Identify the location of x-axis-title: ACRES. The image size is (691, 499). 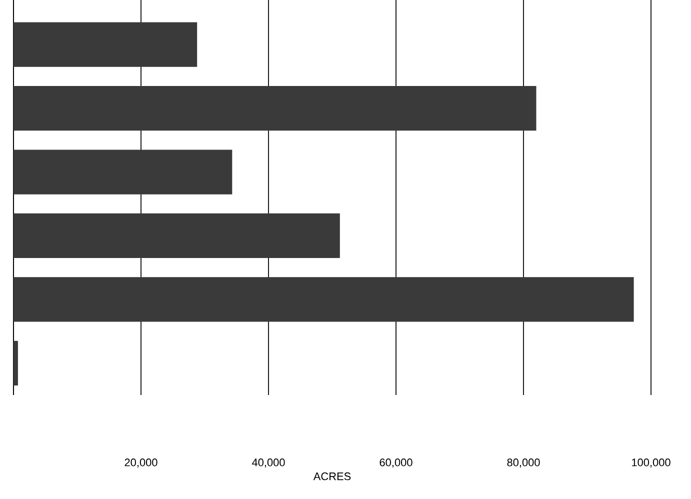
(332, 476).